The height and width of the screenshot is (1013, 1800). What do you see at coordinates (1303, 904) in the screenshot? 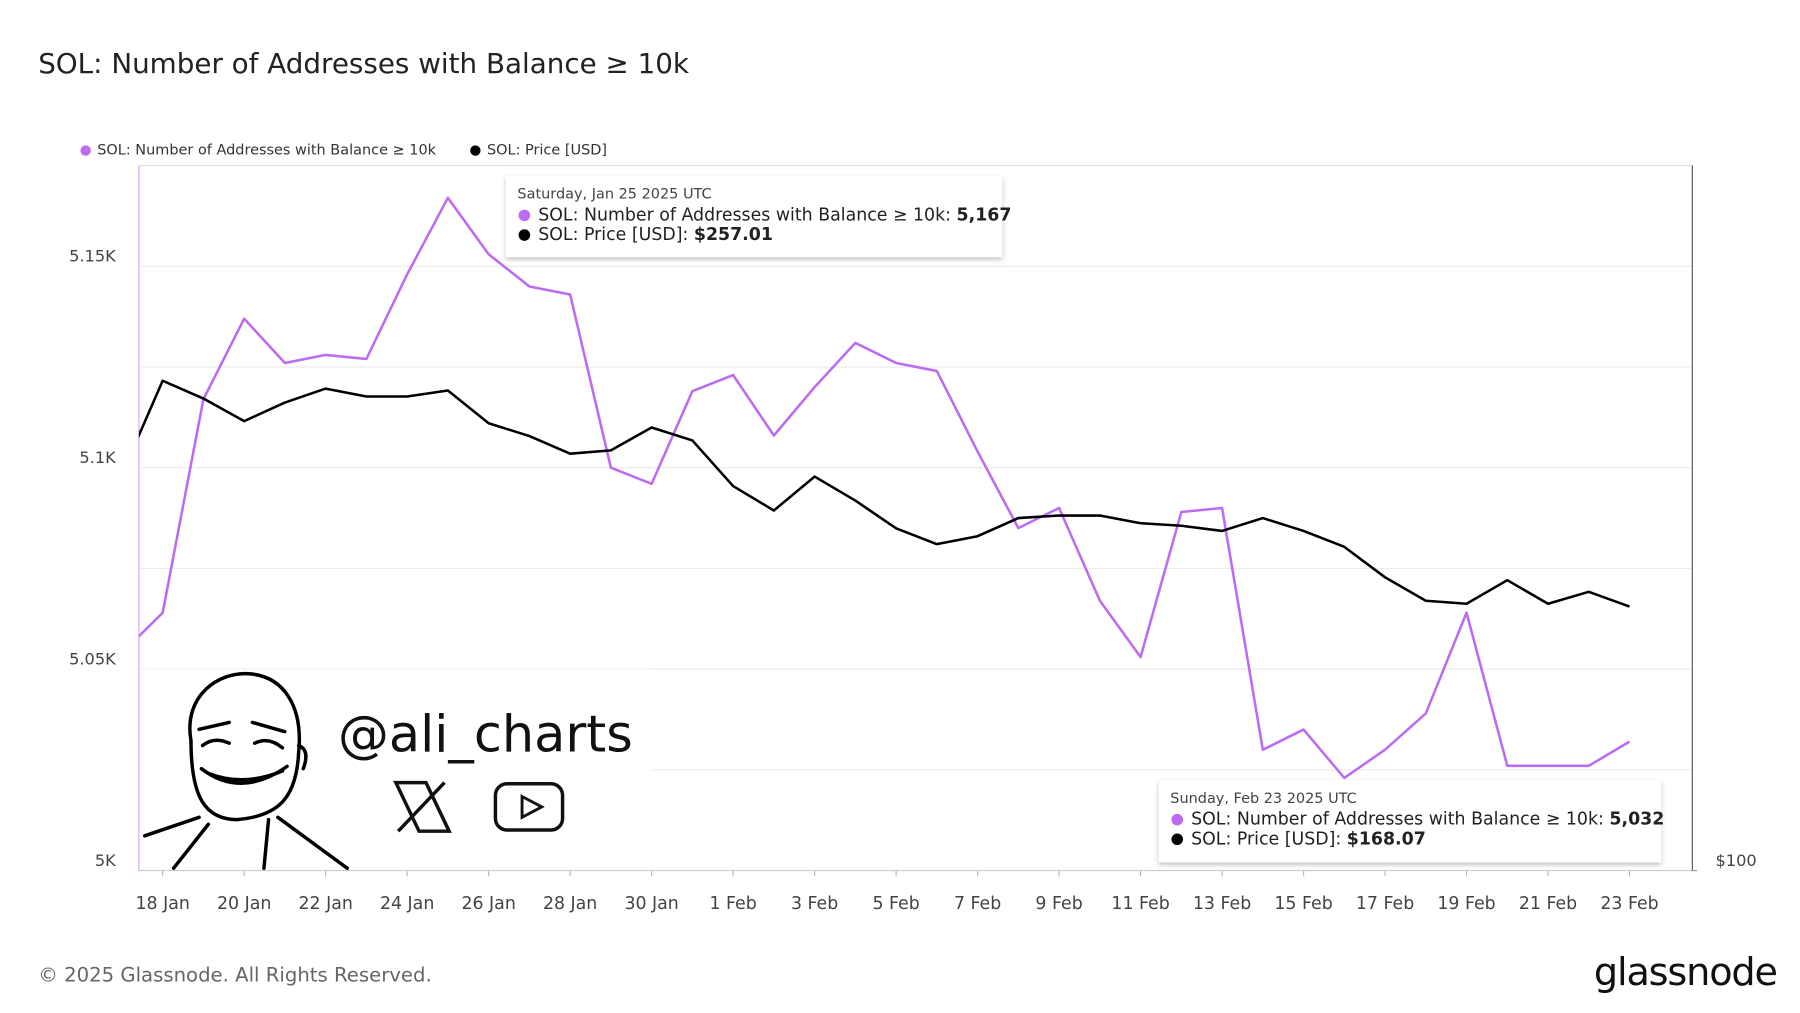
I see `x-tick-label: 15 Feb` at bounding box center [1303, 904].